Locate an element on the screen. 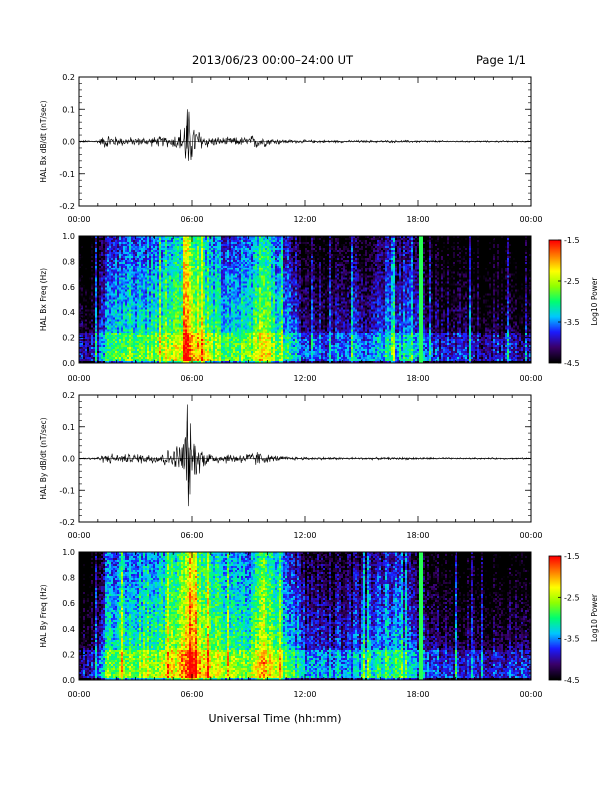 The image size is (612, 792). page-title: 2013/06/23 00:00–24:00 UT is located at coordinates (273, 60).